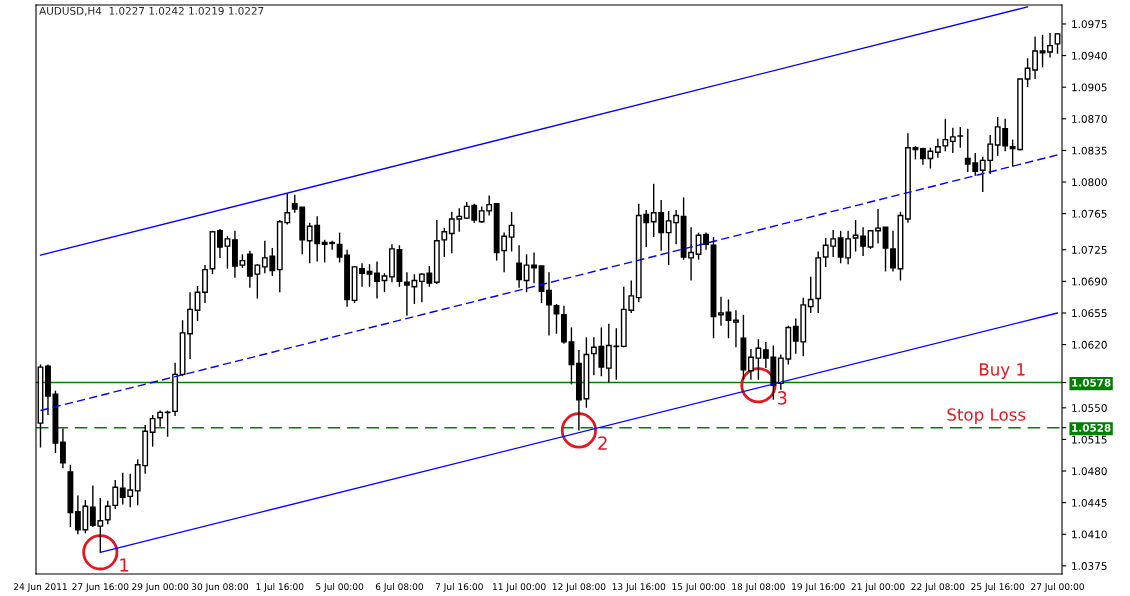 This screenshot has height=596, width=1130. What do you see at coordinates (782, 398) in the screenshot?
I see `annotation: 3` at bounding box center [782, 398].